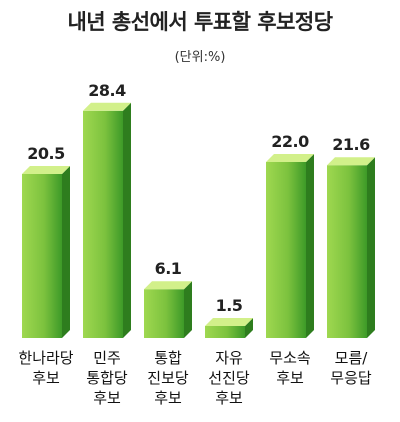 This screenshot has height=422, width=400. I want to click on category-label-line: 통합, so click(168, 358).